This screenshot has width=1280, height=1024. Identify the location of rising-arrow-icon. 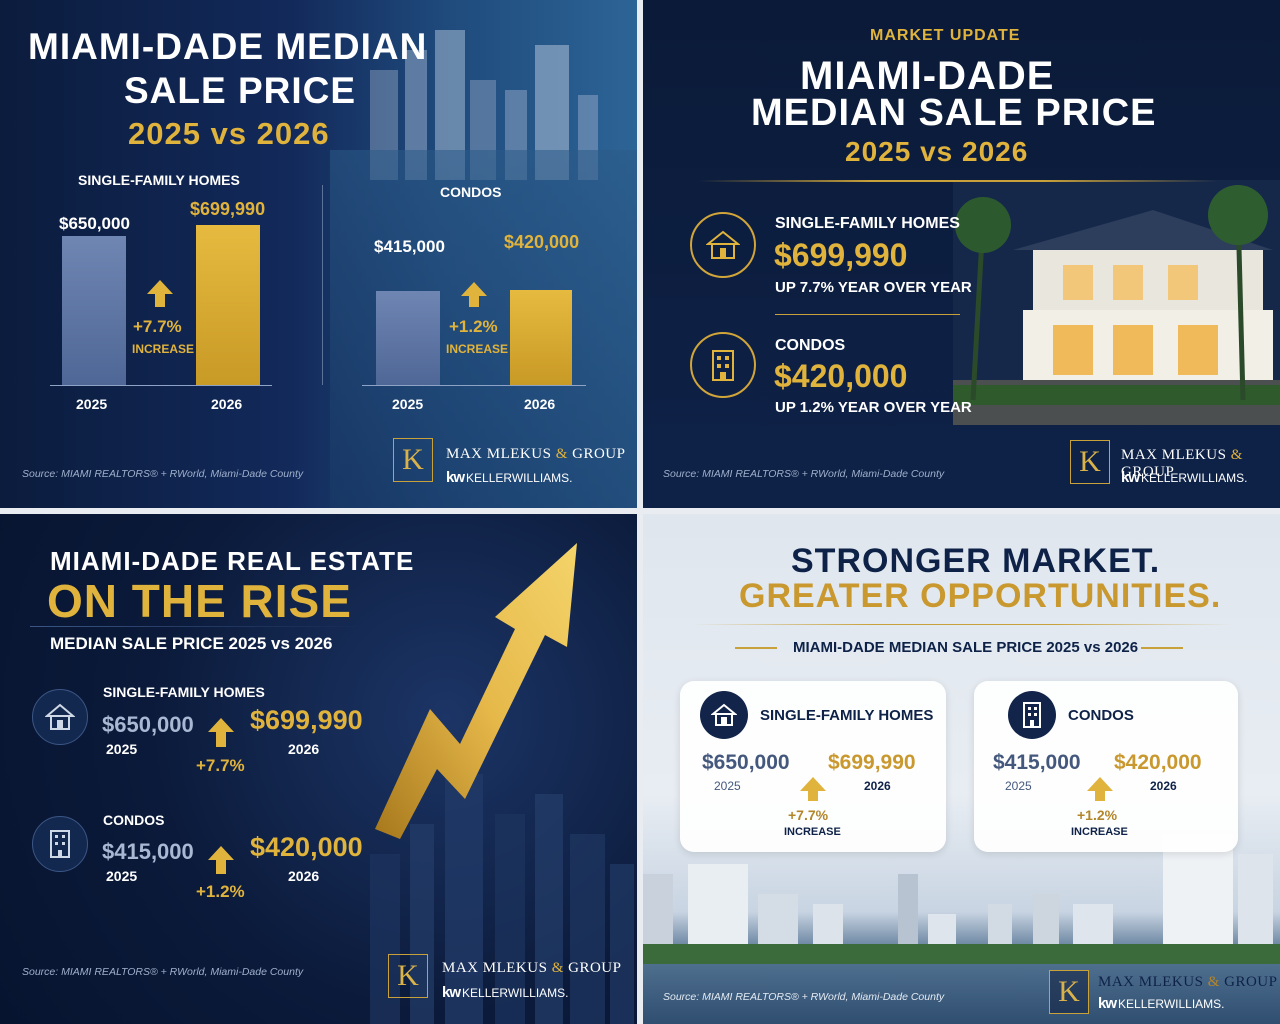
(476, 691).